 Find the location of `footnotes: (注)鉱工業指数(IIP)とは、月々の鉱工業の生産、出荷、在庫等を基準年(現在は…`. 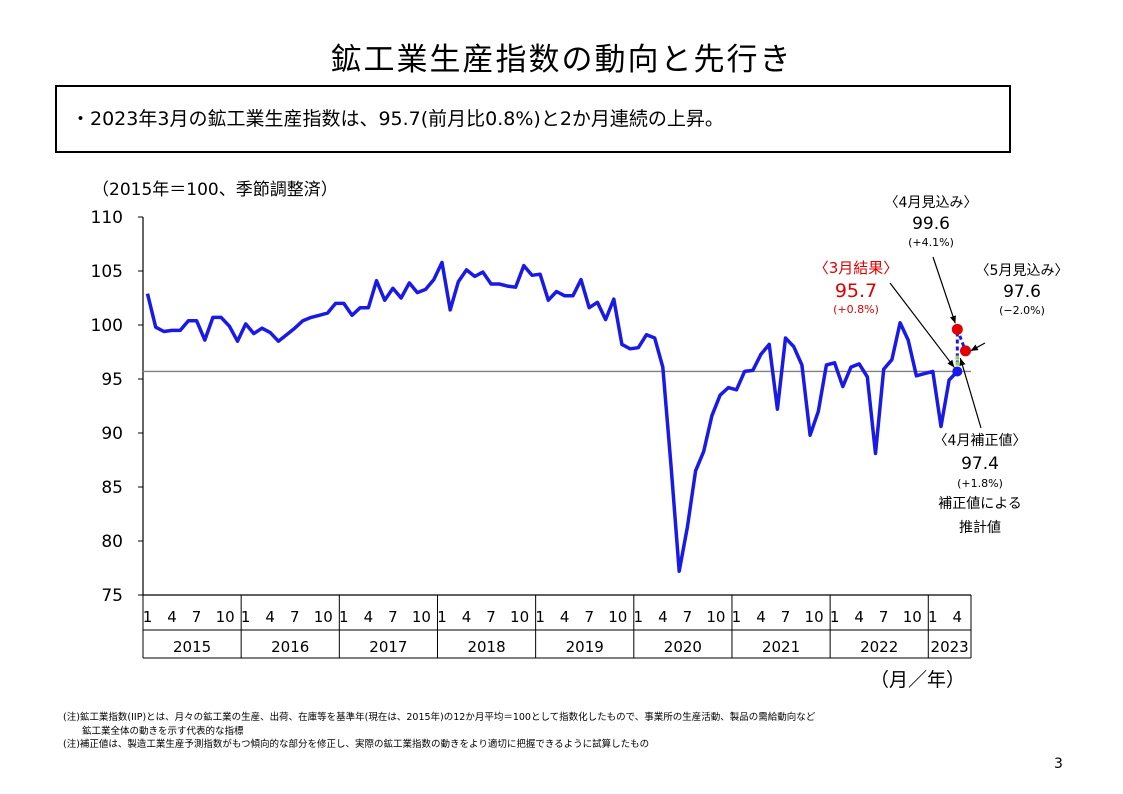

footnotes: (注)鉱工業指数(IIP)とは、月々の鉱工業の生産、出荷、在庫等を基準年(現在は… is located at coordinates (439, 731).